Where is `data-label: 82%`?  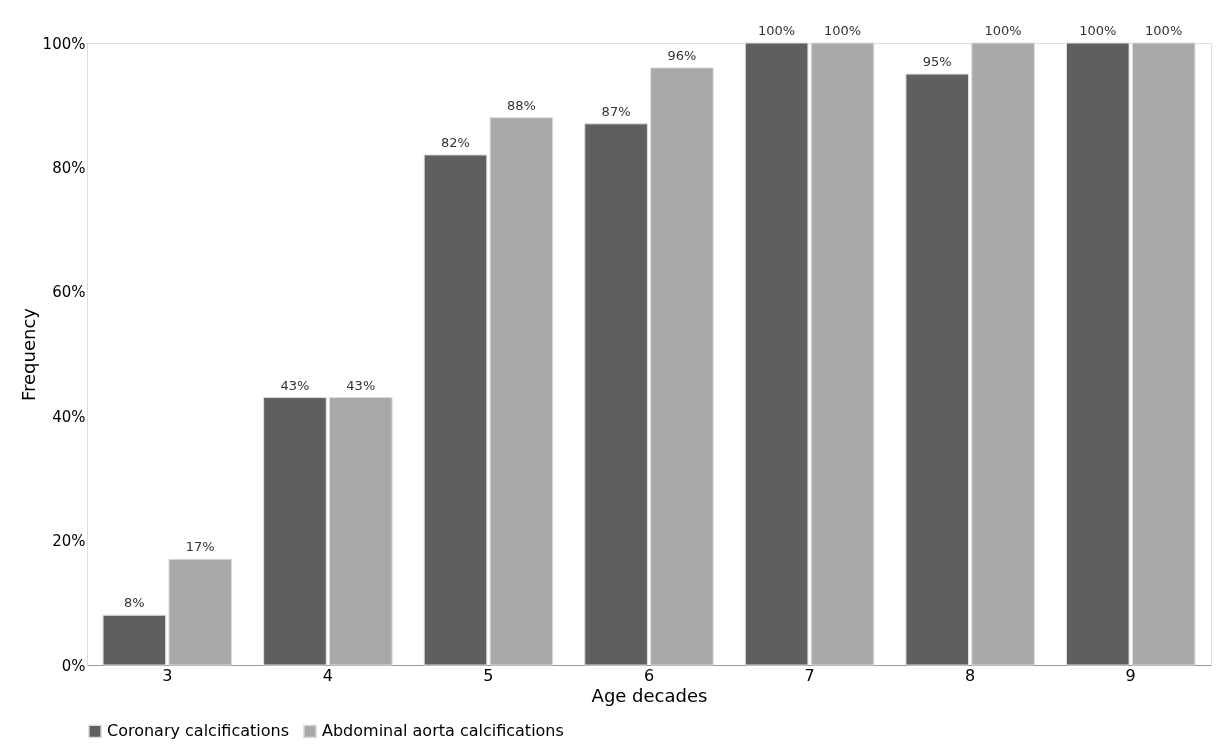 data-label: 82% is located at coordinates (455, 142).